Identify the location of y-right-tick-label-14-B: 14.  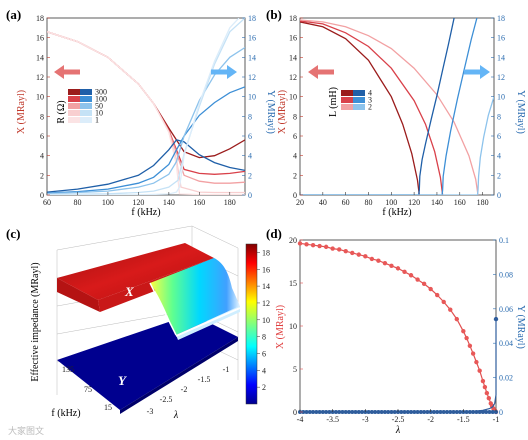
(501, 57).